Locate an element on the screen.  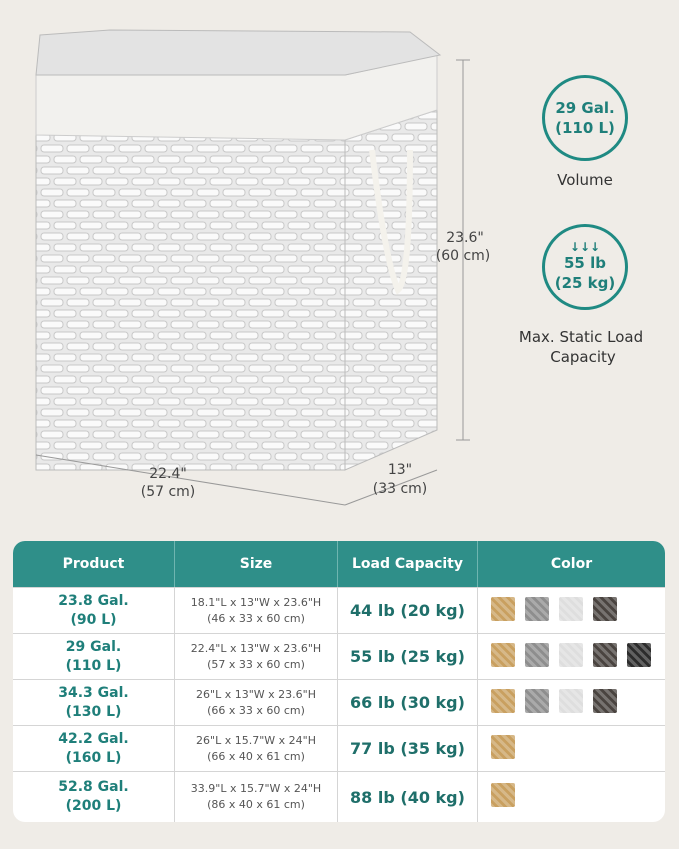
load-badge: ↓↓↓ 55 lb (25 kg) is located at coordinates (585, 267).